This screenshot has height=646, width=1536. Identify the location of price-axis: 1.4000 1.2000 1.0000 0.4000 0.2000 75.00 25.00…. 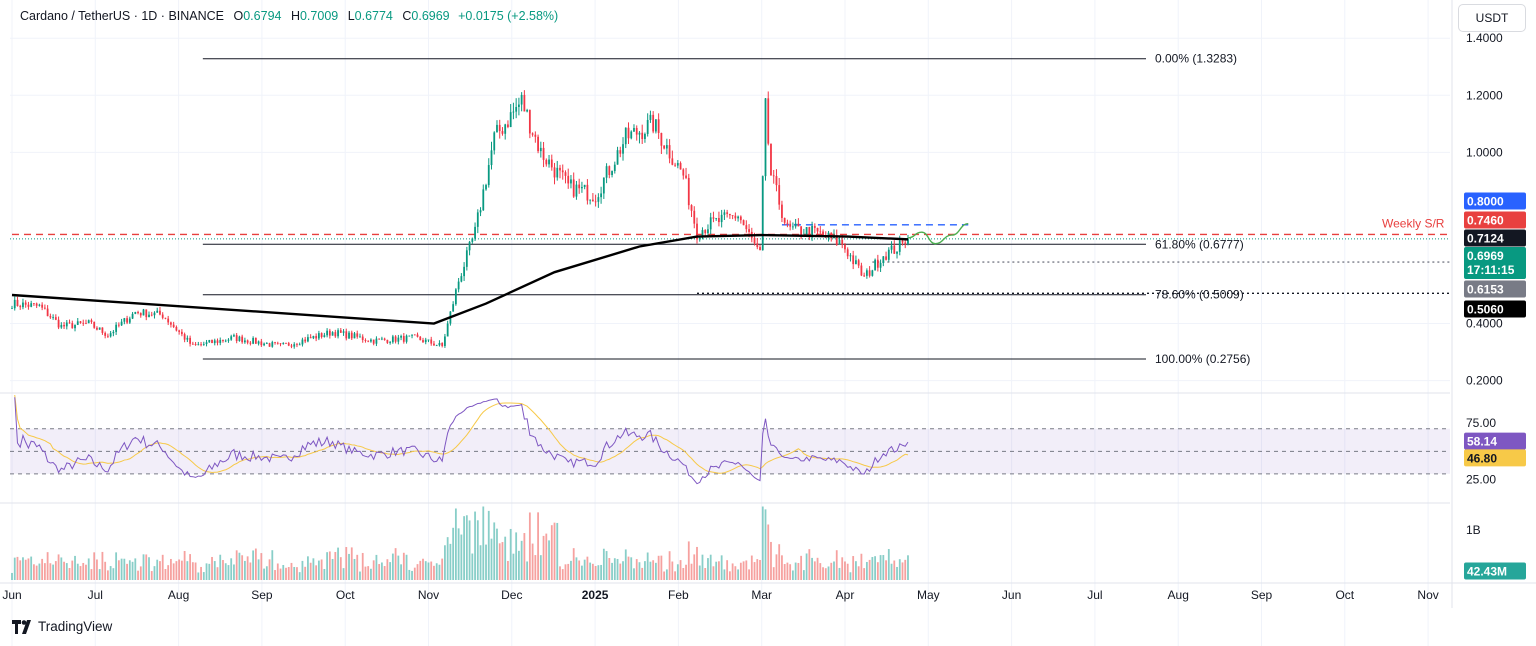
(1484, 284).